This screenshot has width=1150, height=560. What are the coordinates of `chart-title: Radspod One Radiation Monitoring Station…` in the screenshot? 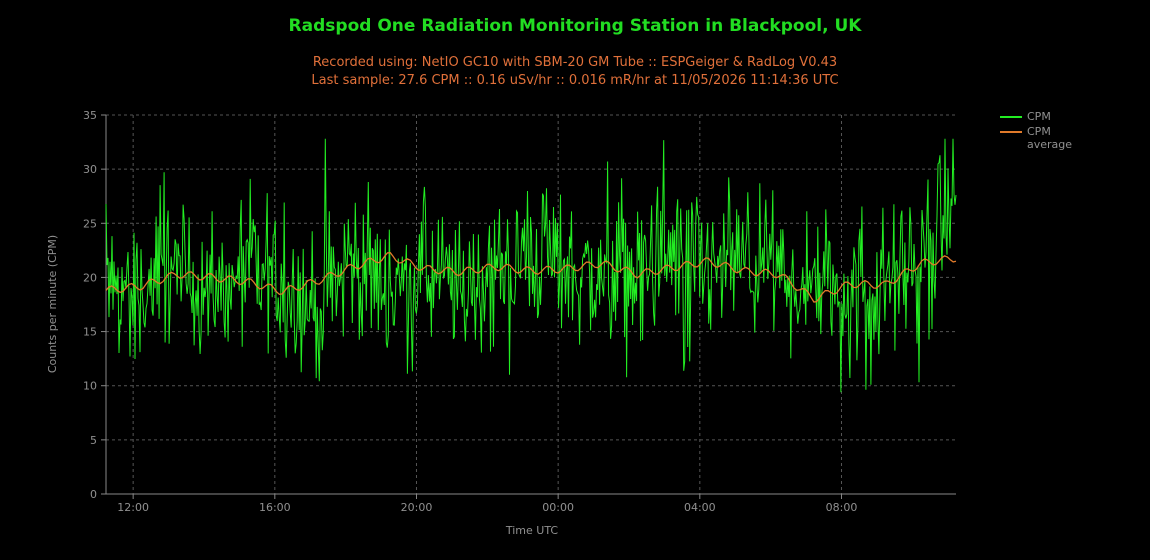 It's located at (575, 26).